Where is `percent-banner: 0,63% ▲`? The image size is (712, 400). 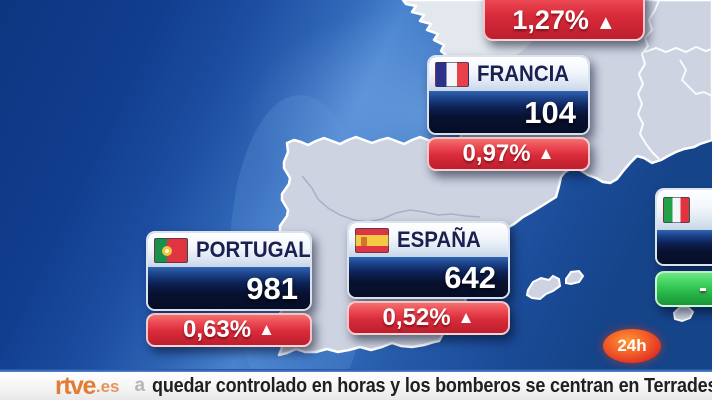 percent-banner: 0,63% ▲ is located at coordinates (229, 330).